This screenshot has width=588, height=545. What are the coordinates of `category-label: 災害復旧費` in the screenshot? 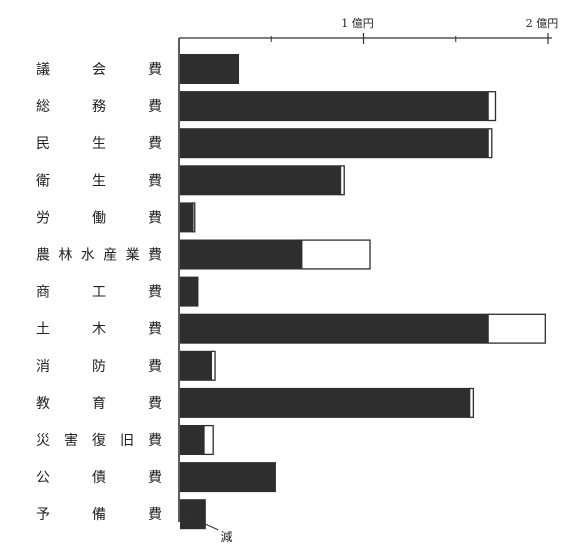 It's located at (99, 440).